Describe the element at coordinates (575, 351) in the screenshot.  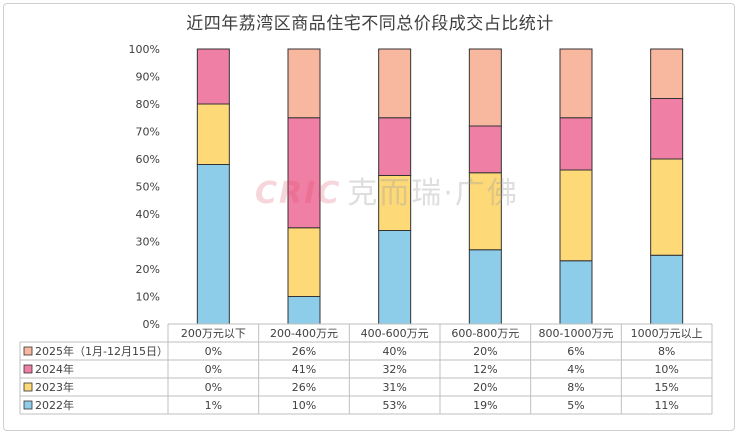
I see `table-cell: 6%` at that location.